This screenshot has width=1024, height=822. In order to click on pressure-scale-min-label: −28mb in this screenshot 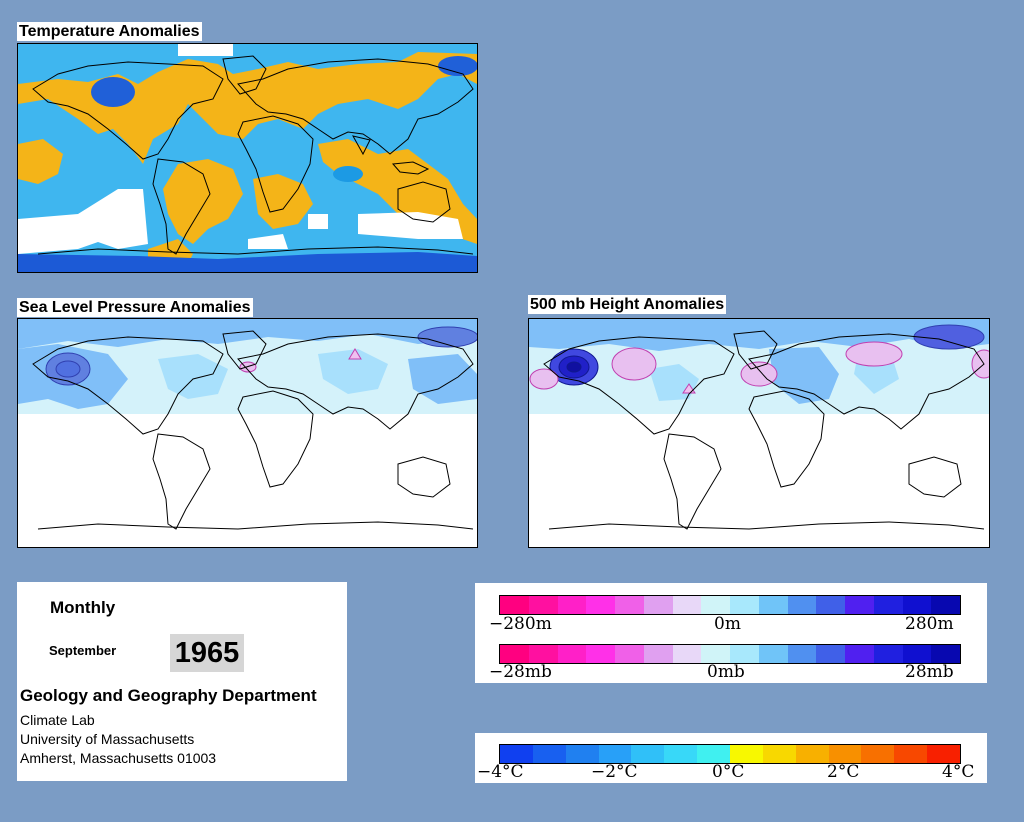, I will do `click(520, 672)`.